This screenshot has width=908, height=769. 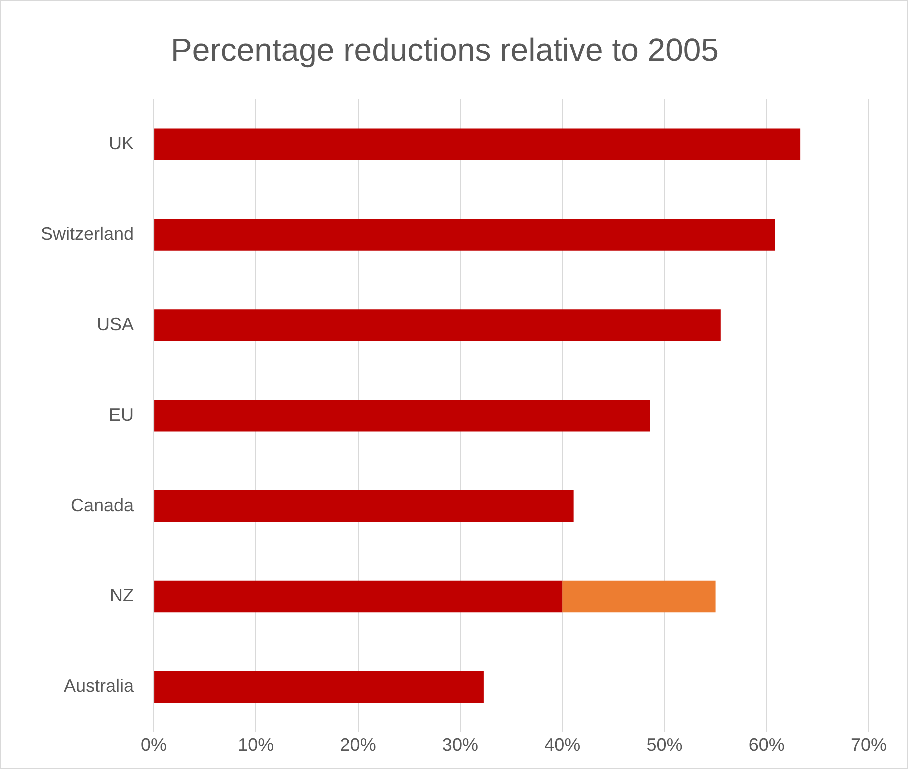 I want to click on x-tick-label: 60%, so click(x=766, y=745).